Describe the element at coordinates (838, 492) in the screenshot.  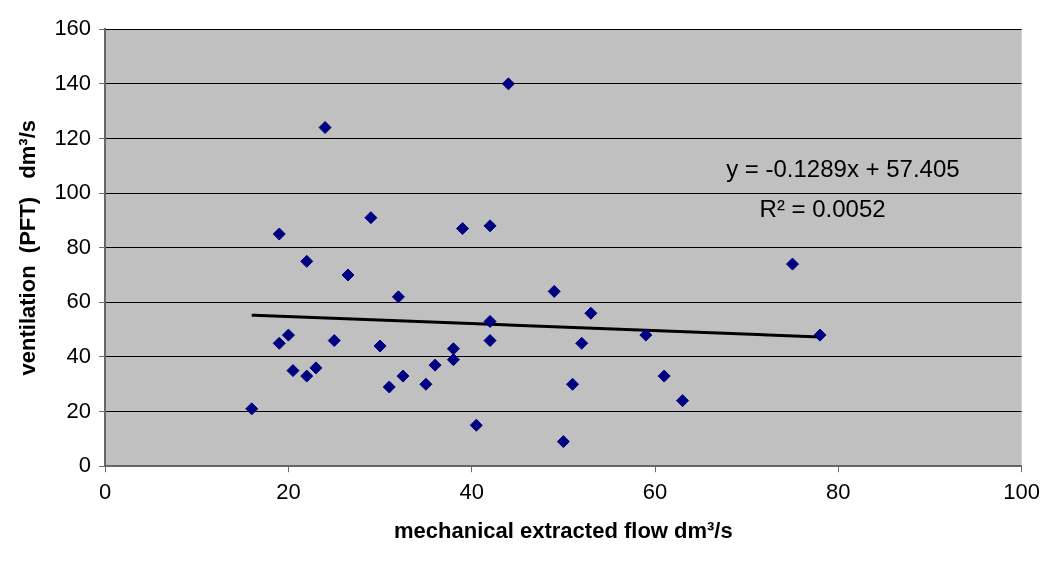
I see `x-tick-label: 80` at that location.